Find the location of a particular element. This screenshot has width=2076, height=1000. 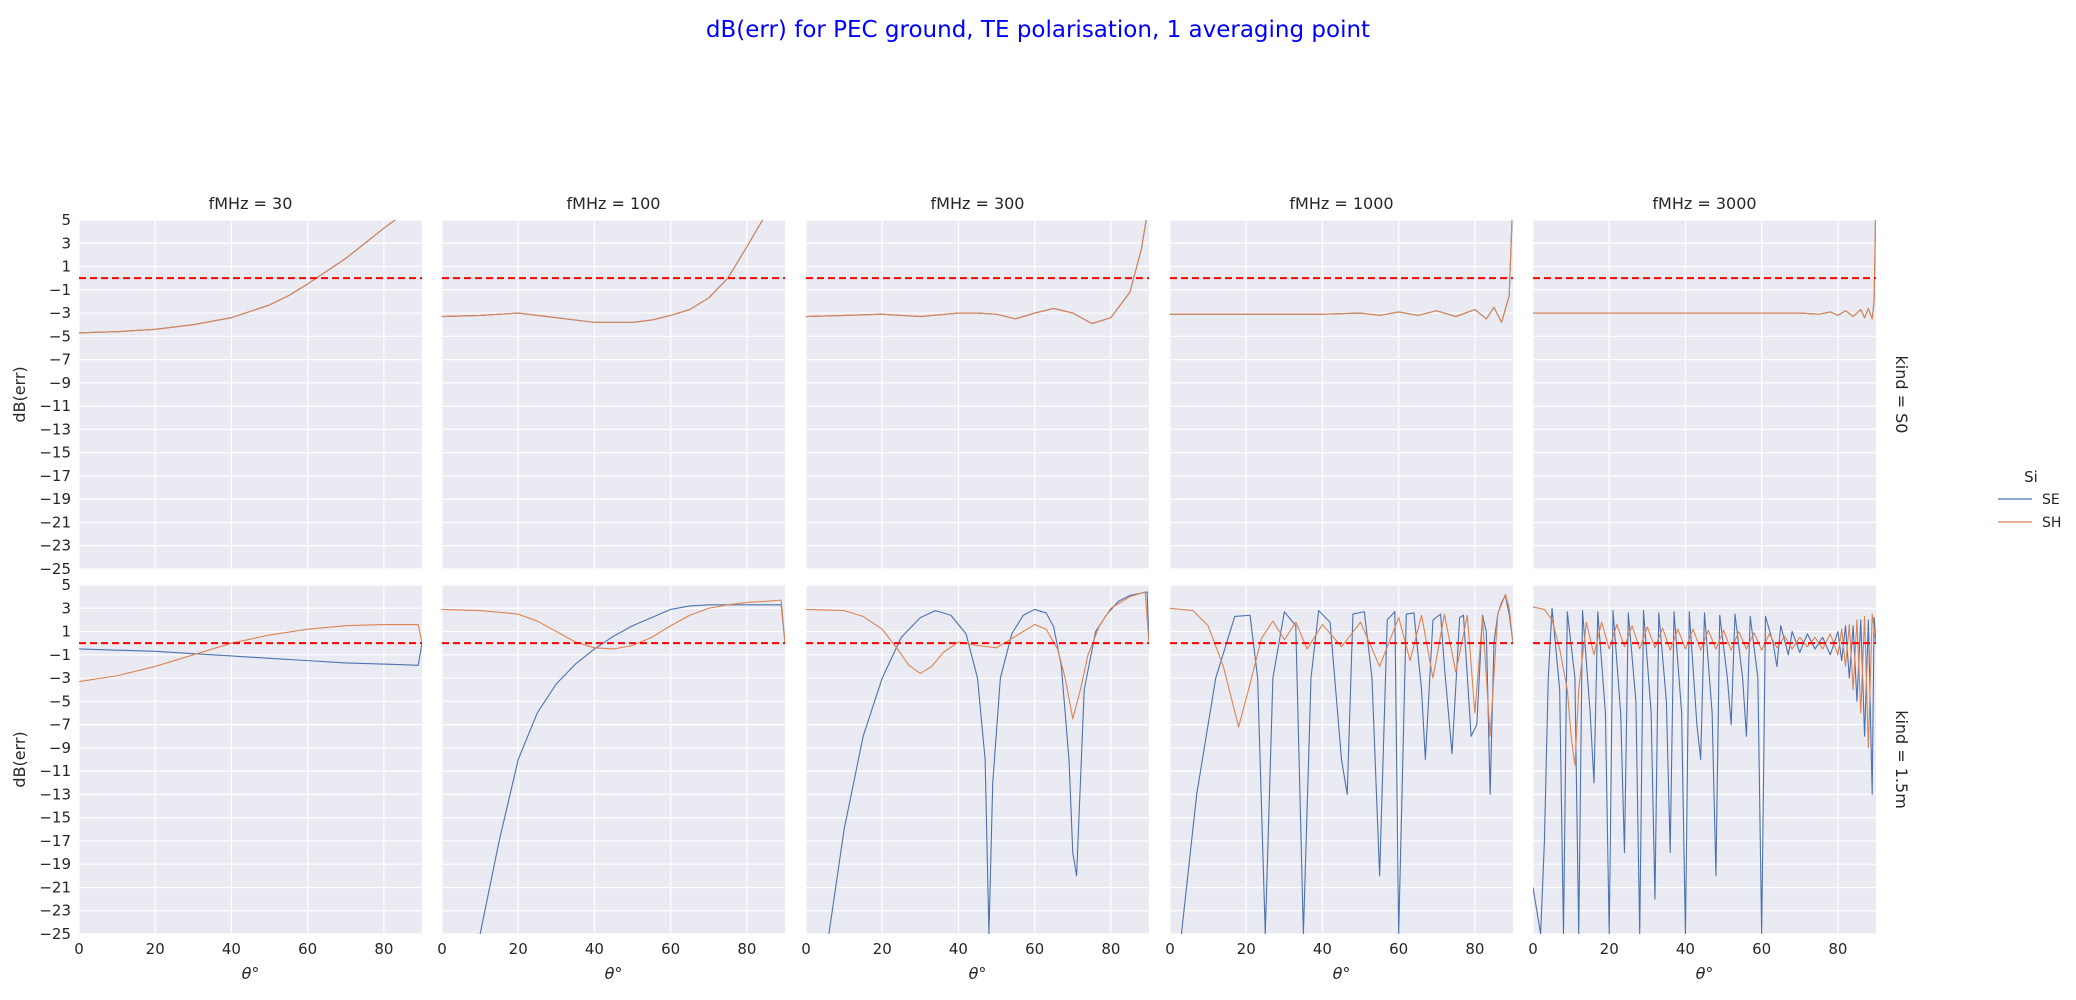

row-title: kind = S0 is located at coordinates (1901, 395).